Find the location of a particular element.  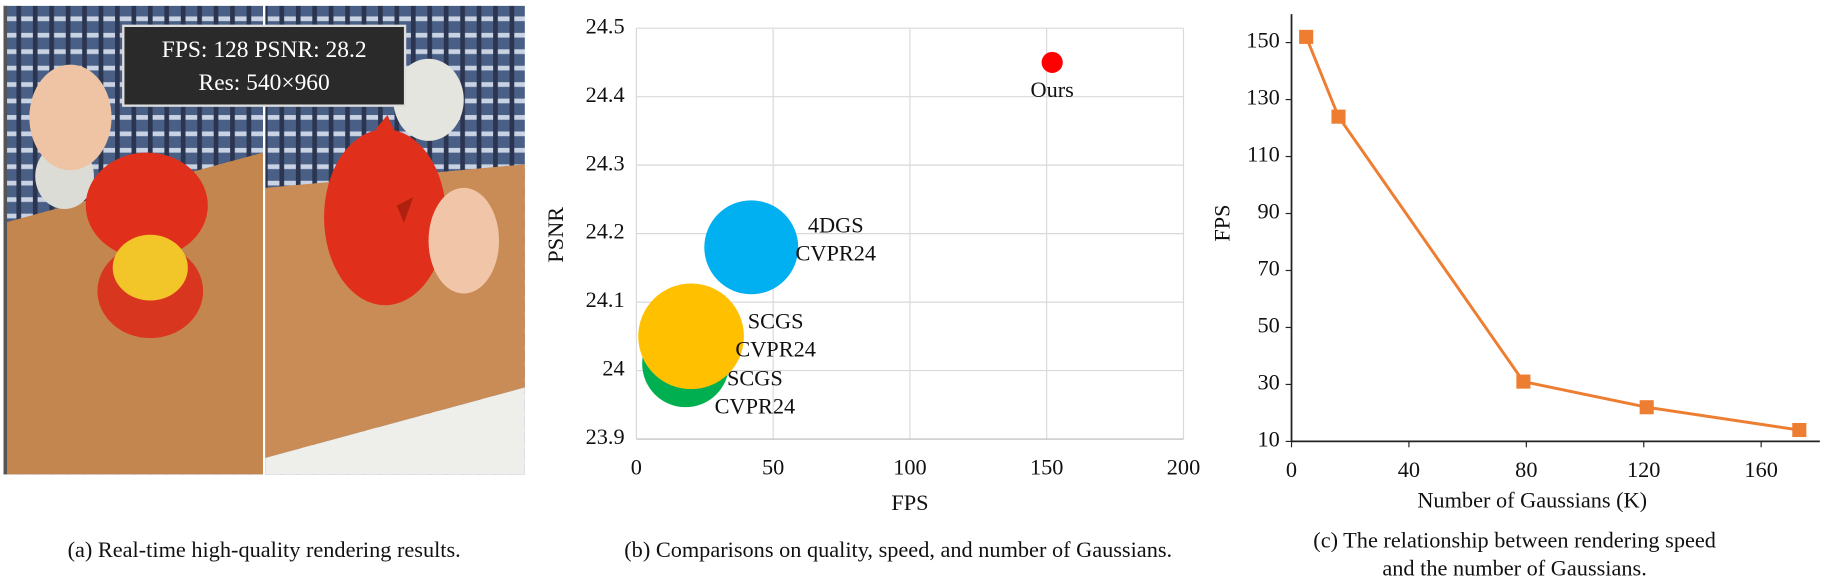

edge is located at coordinates (5, 240).